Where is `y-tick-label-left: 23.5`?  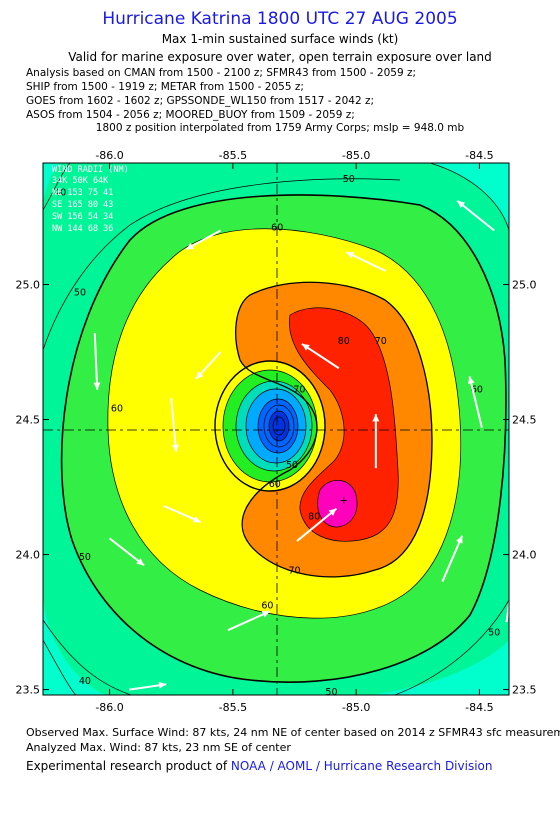
y-tick-label-left: 23.5 is located at coordinates (28, 690).